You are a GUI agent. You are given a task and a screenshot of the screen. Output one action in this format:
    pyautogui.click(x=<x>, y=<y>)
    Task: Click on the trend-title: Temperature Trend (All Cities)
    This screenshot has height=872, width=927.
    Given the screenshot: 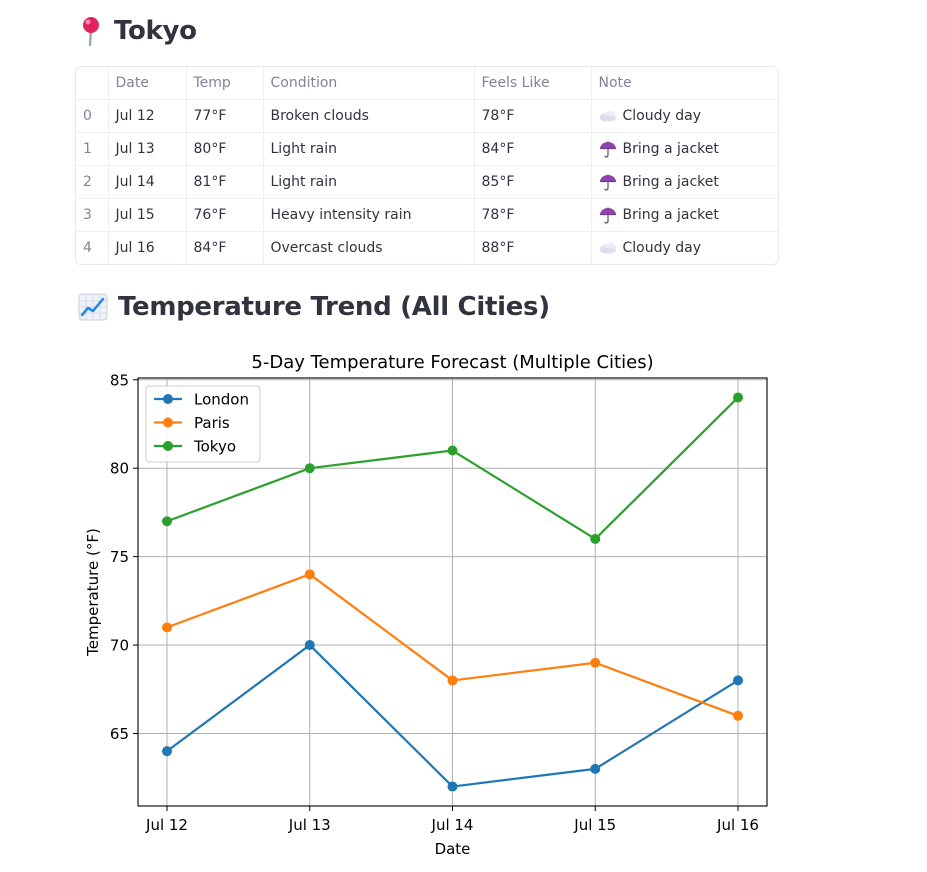 What is the action you would take?
    pyautogui.click(x=334, y=307)
    